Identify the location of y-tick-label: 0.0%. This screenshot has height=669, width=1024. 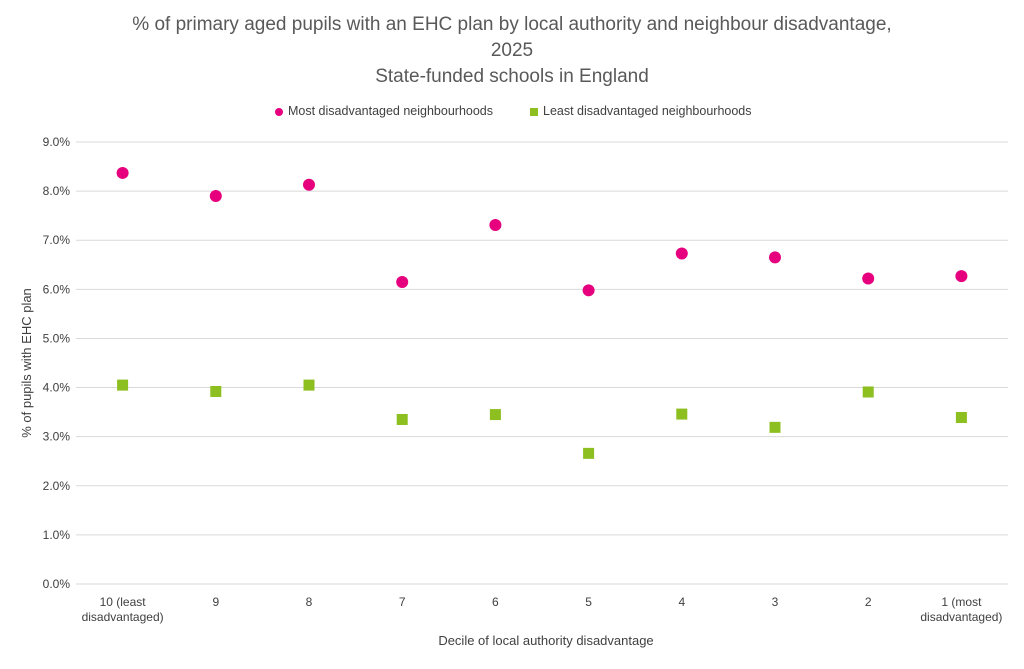
(57, 584).